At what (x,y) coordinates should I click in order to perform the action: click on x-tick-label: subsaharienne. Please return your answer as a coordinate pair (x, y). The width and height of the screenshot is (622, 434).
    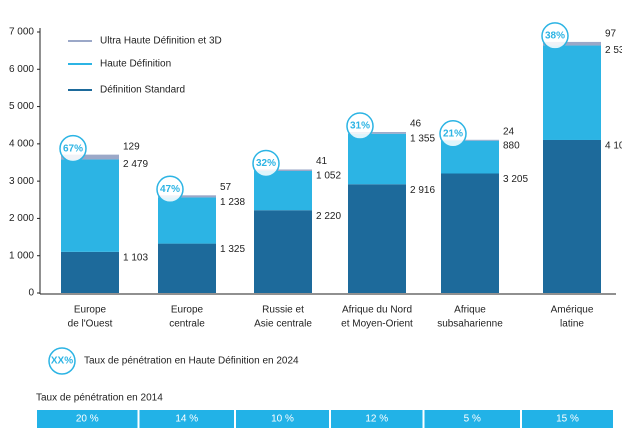
    Looking at the image, I should click on (470, 324).